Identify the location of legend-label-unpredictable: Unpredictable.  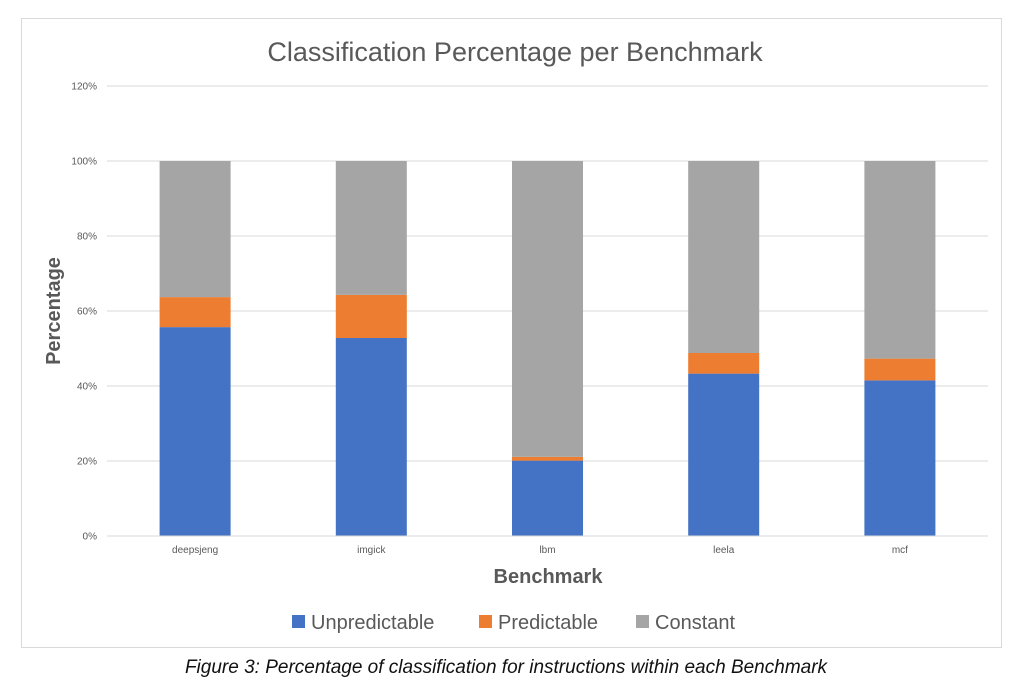
(372, 623).